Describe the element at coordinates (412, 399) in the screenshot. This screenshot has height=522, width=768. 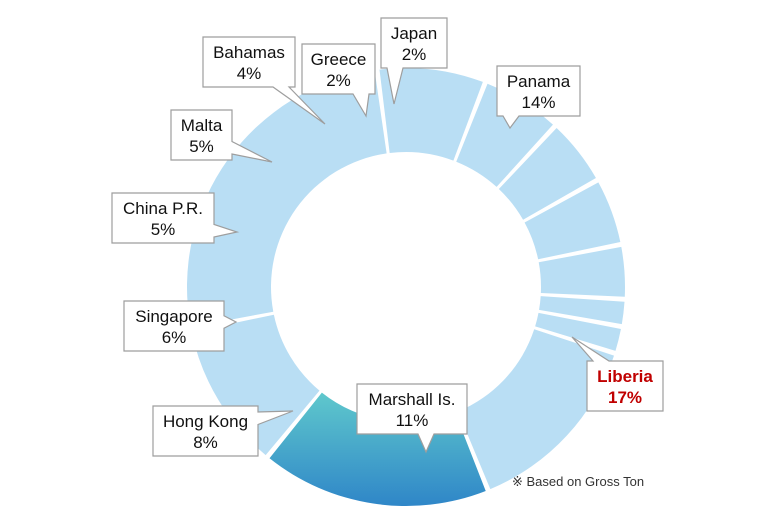
I see `slice-label: Marshall Is.` at that location.